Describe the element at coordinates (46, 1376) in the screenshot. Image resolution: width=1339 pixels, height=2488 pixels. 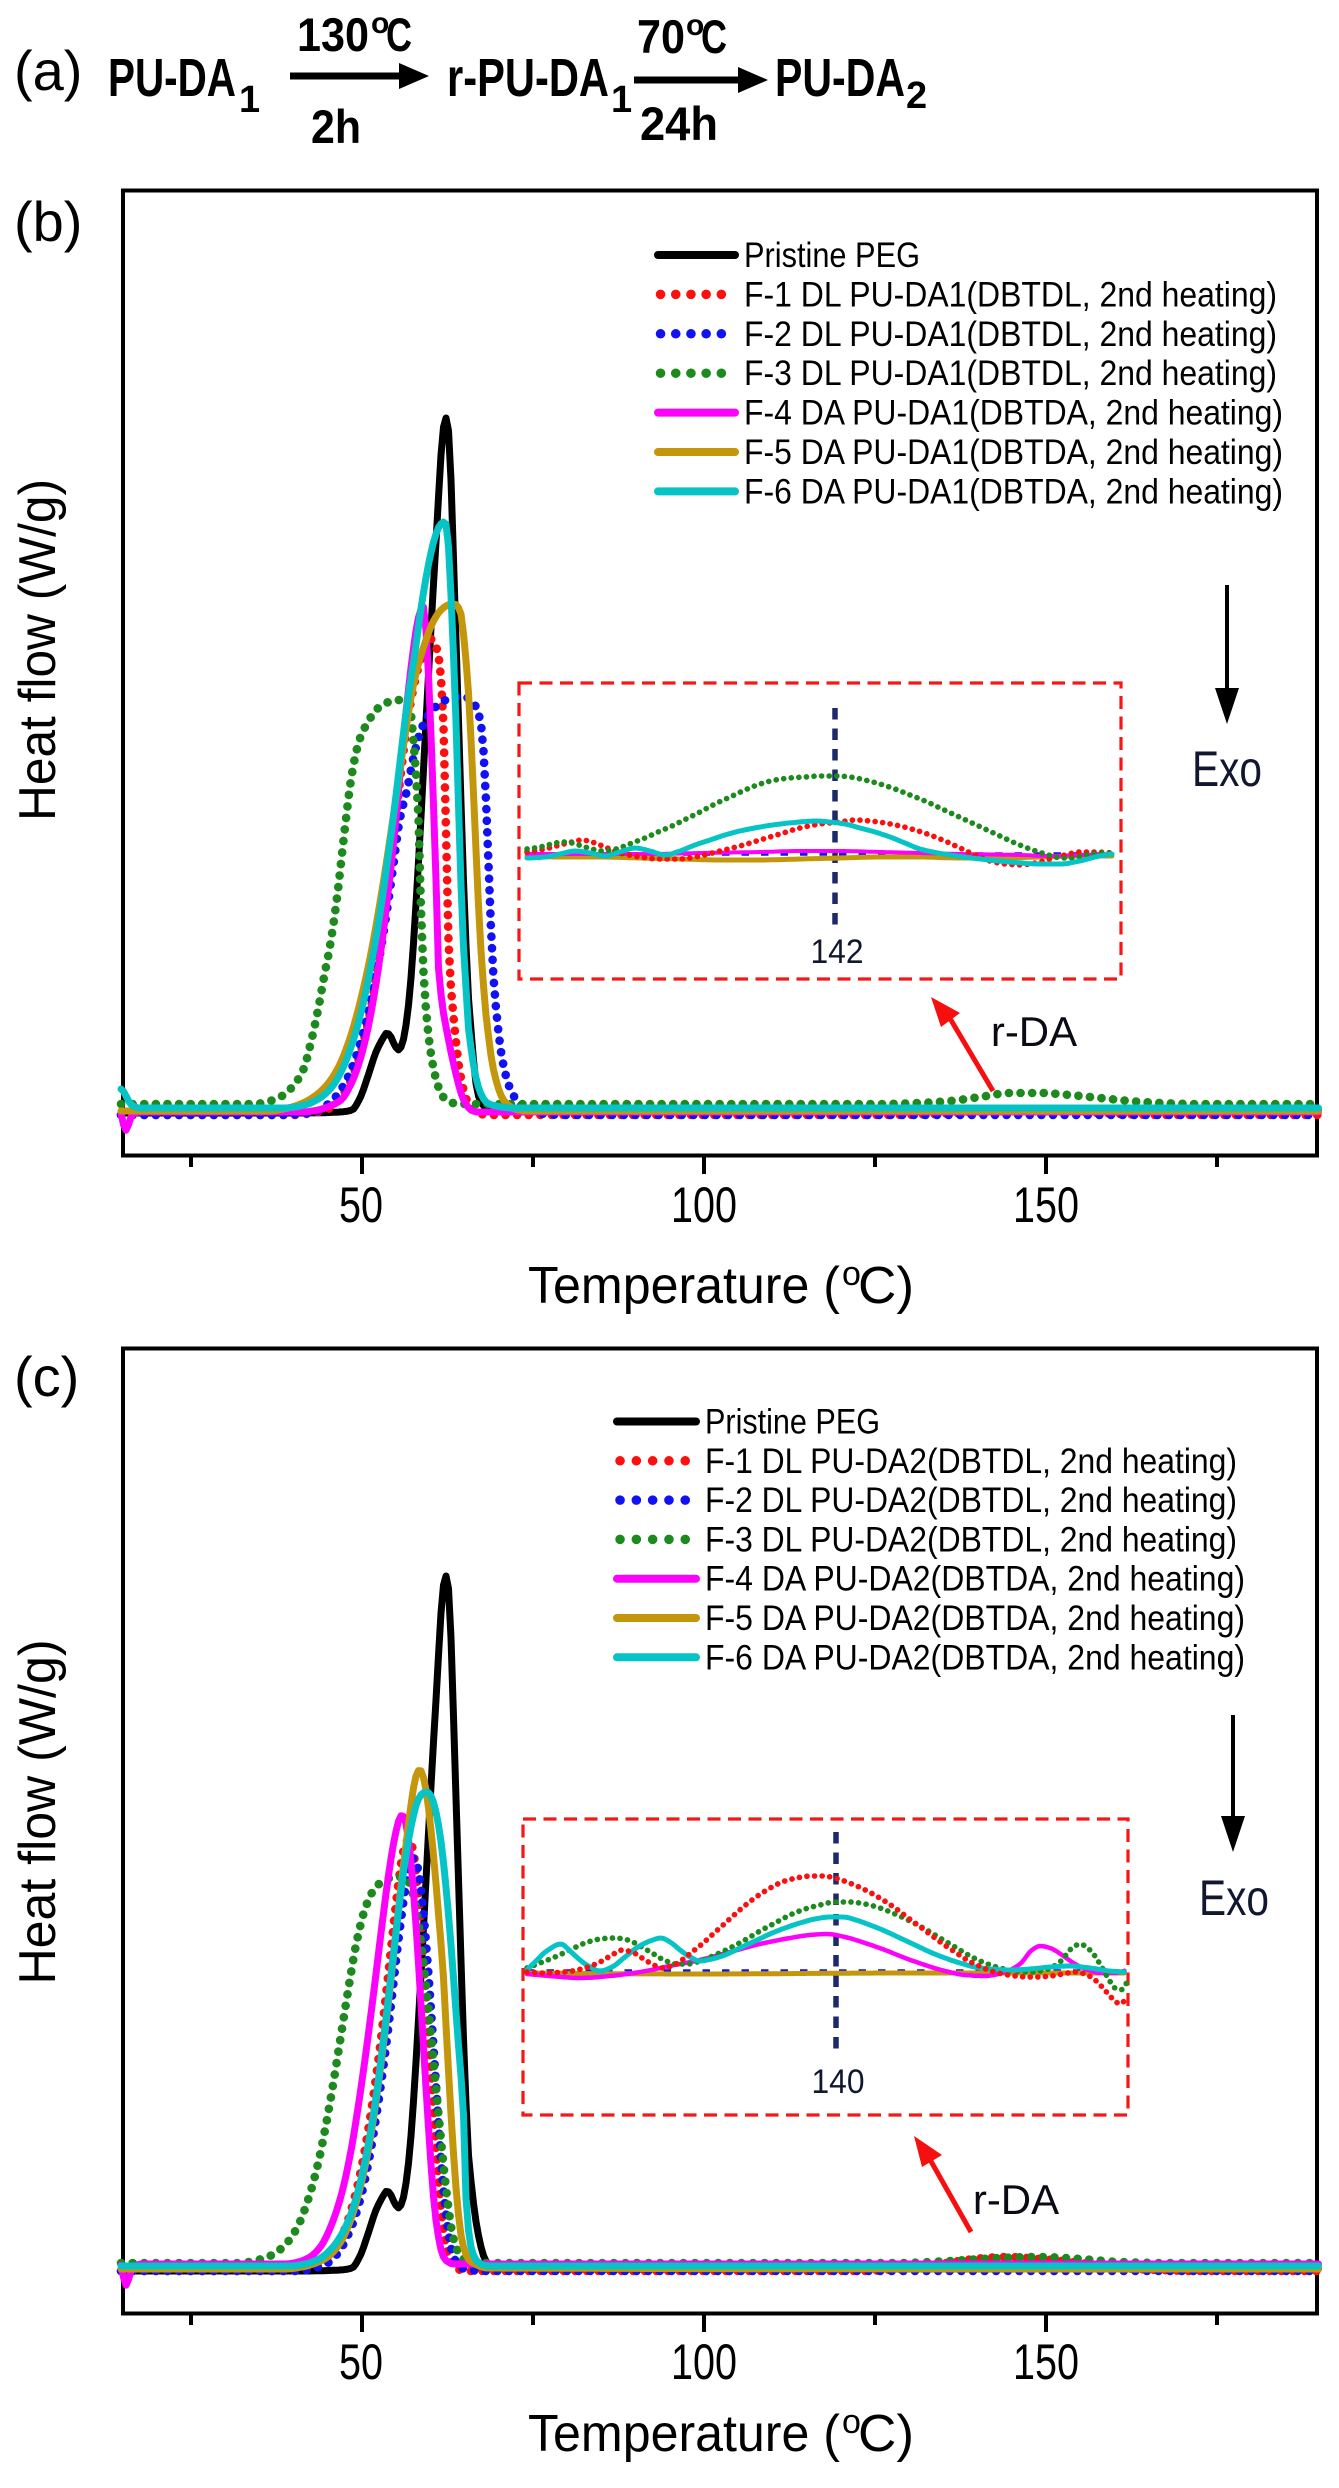
I see `svg-text: (c)` at that location.